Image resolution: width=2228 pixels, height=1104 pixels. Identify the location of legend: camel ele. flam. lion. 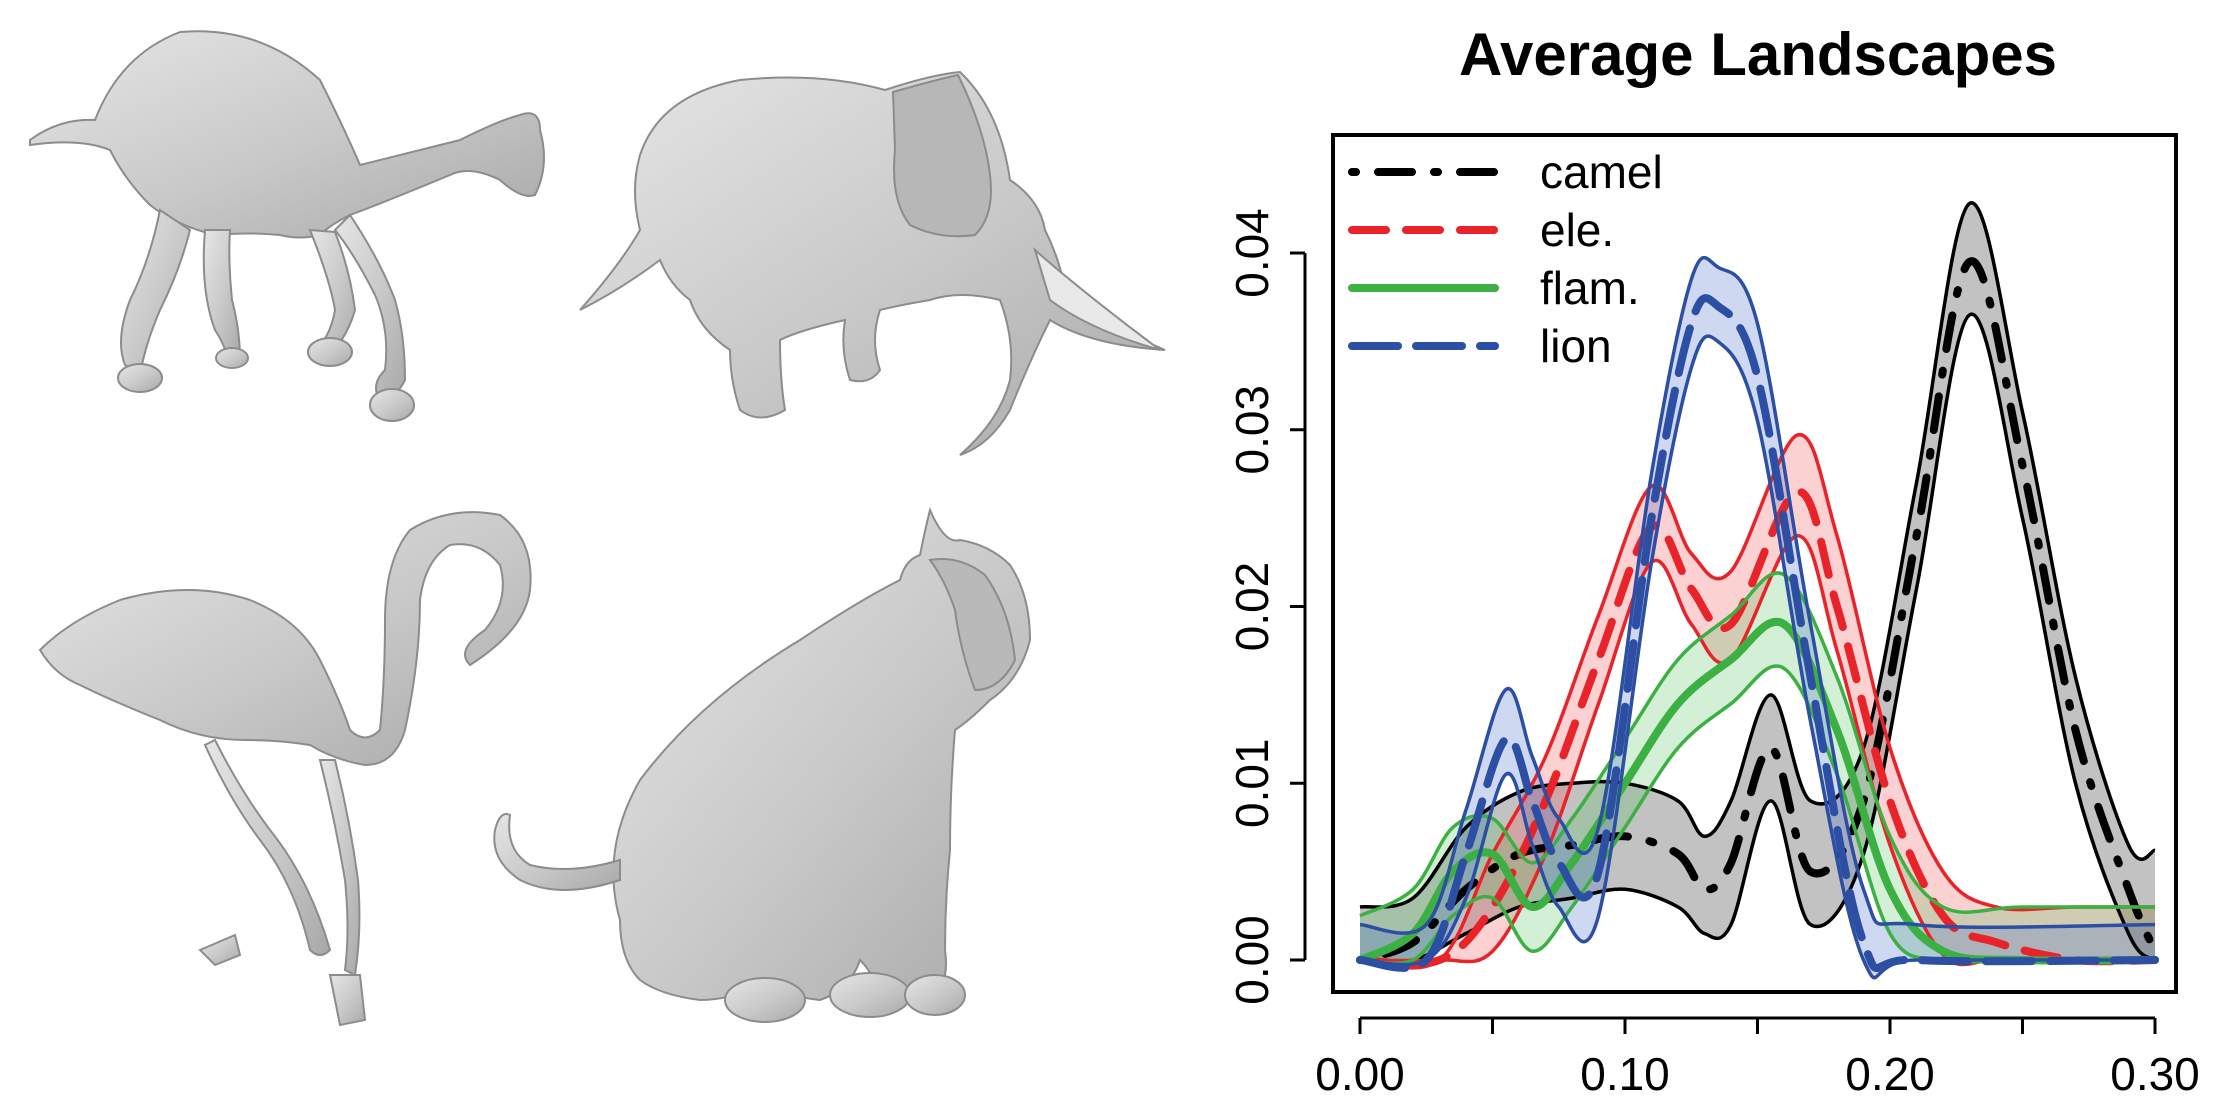
(1505, 259).